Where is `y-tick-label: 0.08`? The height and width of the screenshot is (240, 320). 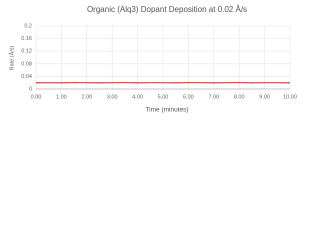 y-tick-label: 0.08 is located at coordinates (26, 64).